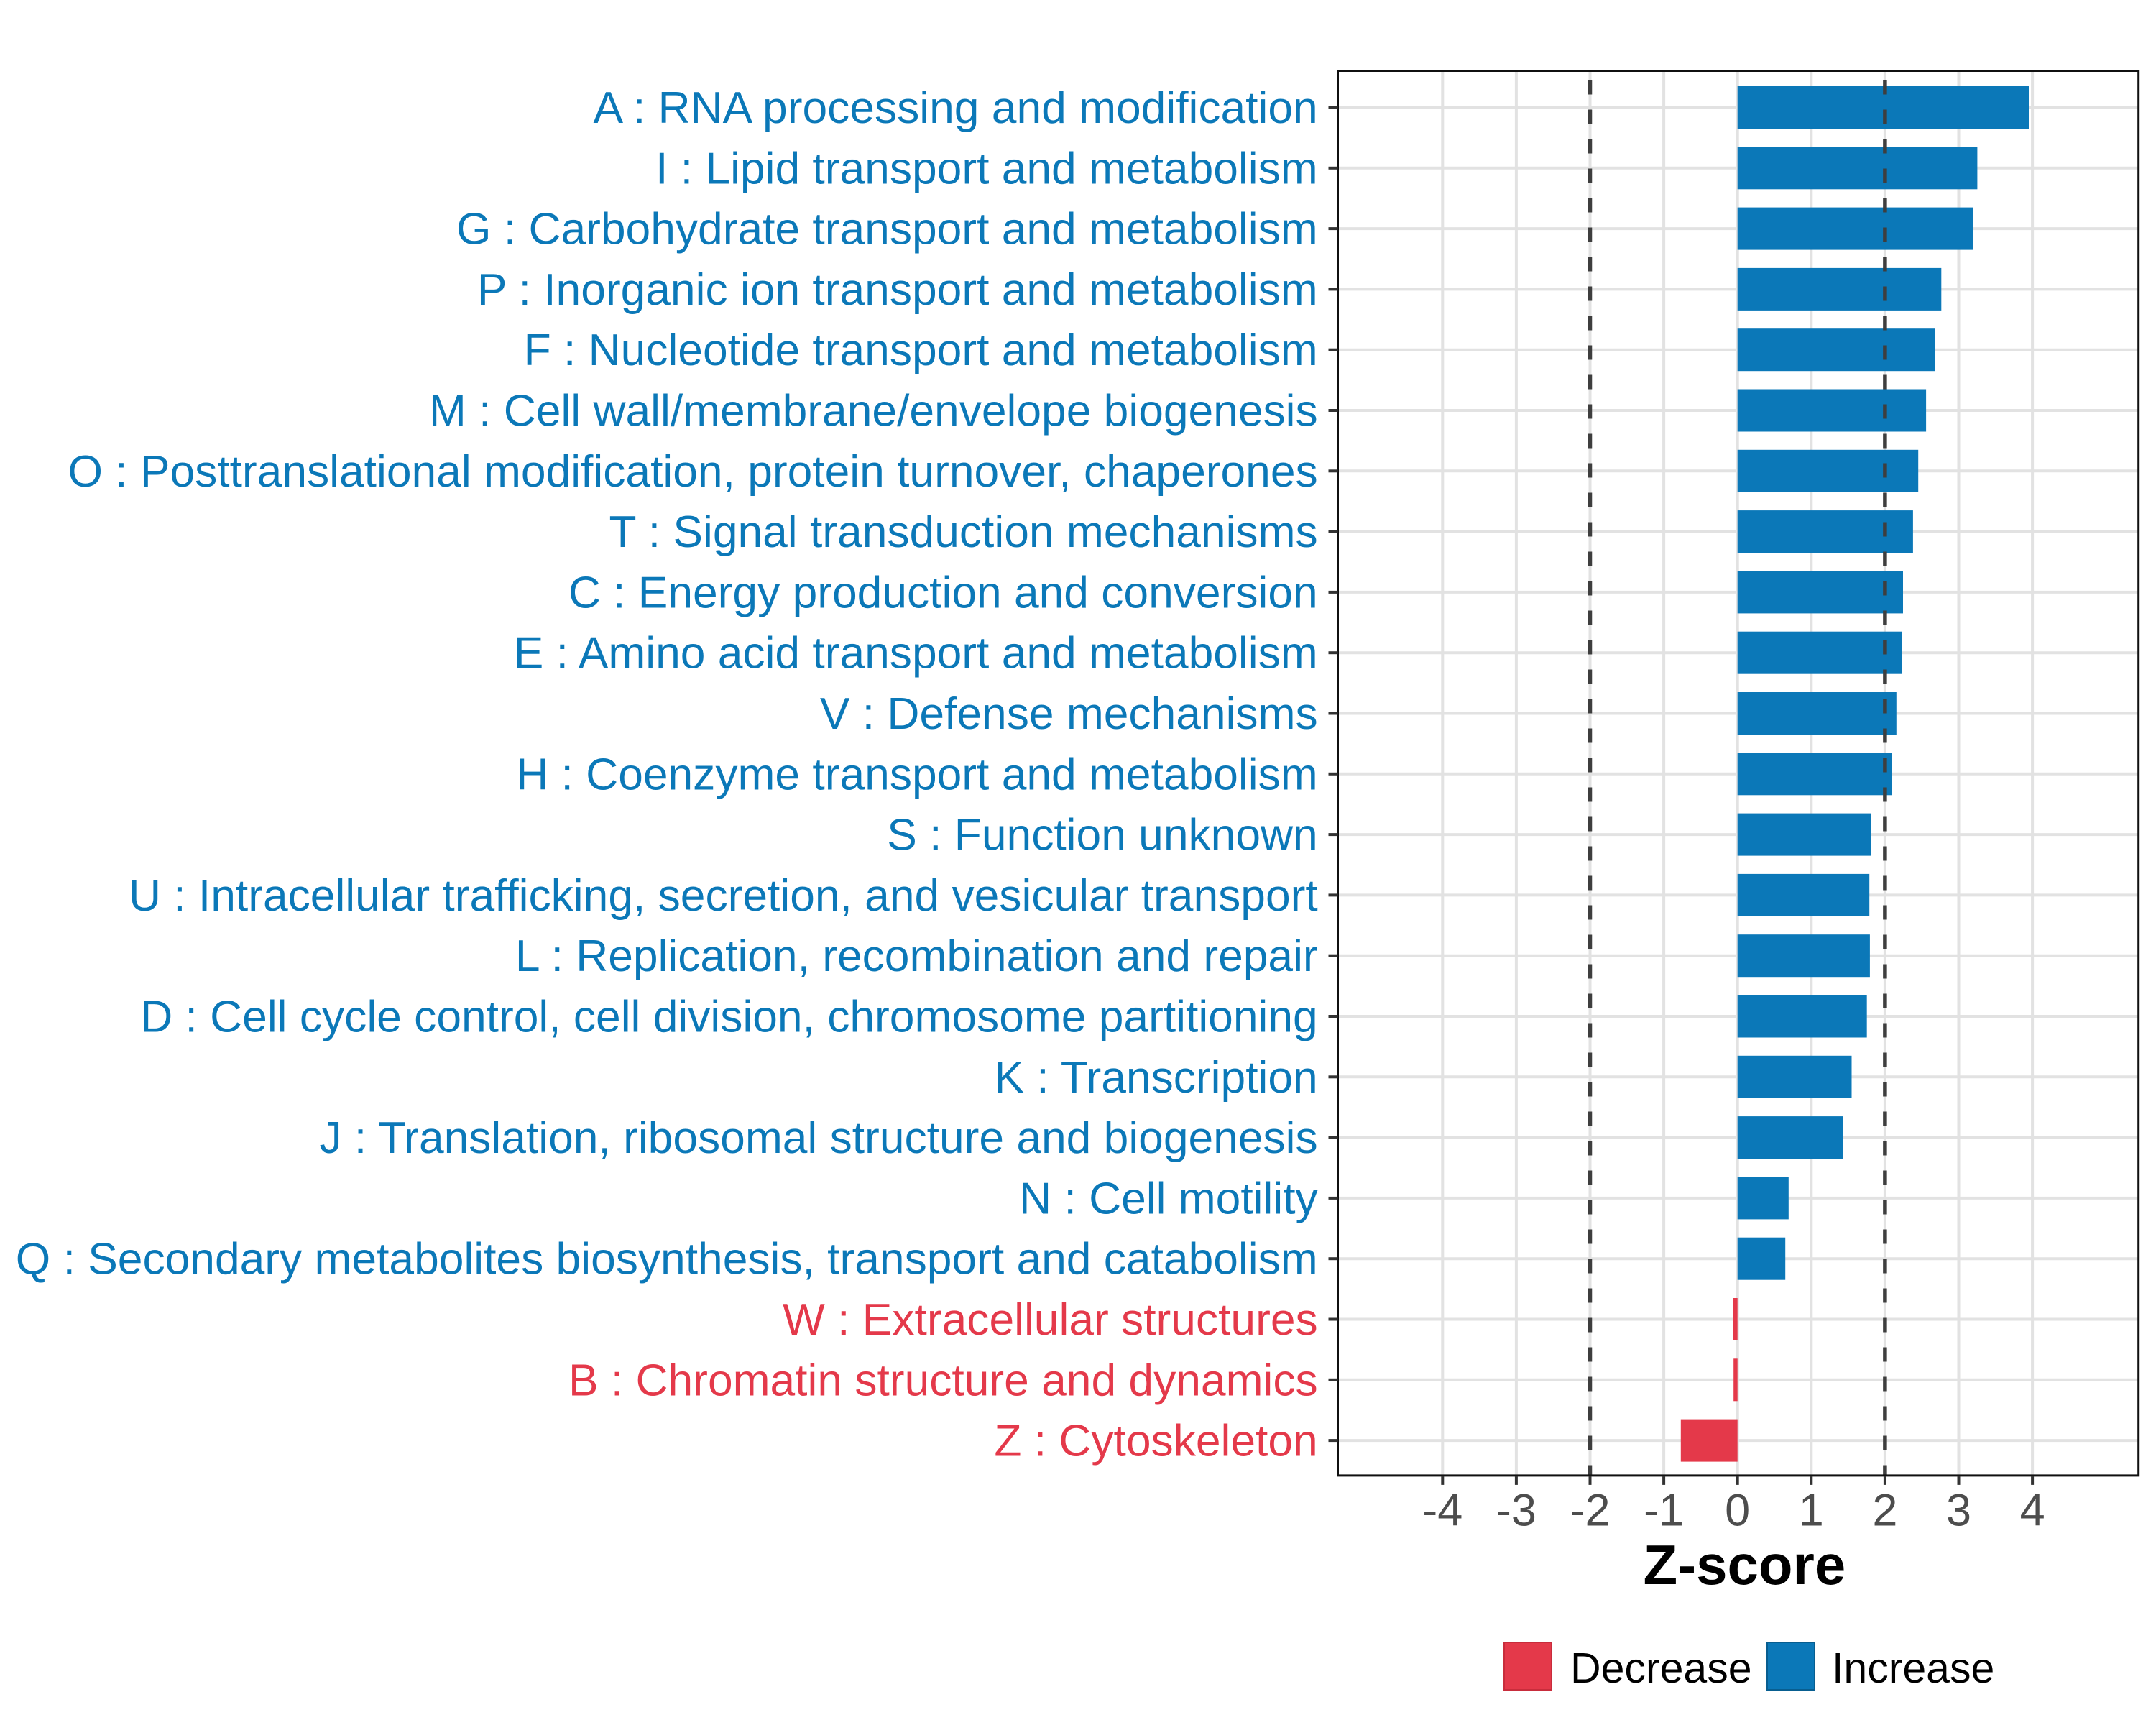 The height and width of the screenshot is (1725, 2156). Describe the element at coordinates (1156, 1441) in the screenshot. I see `svg-text: Z : Cytoskeleton` at that location.